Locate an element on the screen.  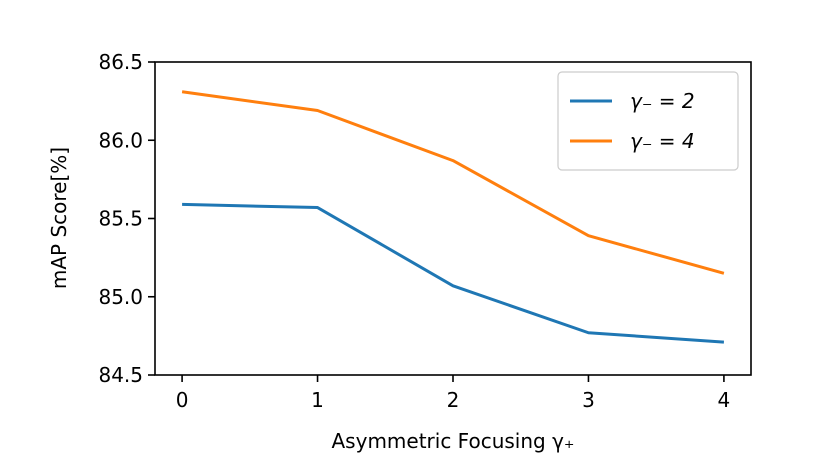
x-tick-label: 3 is located at coordinates (588, 400).